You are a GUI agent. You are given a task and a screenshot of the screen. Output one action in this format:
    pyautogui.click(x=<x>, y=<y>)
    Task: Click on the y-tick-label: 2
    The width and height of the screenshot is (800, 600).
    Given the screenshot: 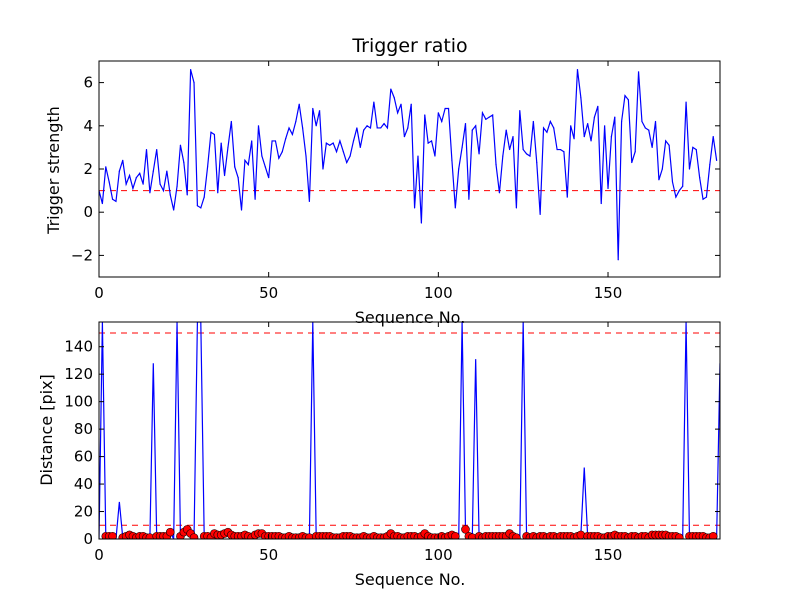 What is the action you would take?
    pyautogui.click(x=88, y=169)
    